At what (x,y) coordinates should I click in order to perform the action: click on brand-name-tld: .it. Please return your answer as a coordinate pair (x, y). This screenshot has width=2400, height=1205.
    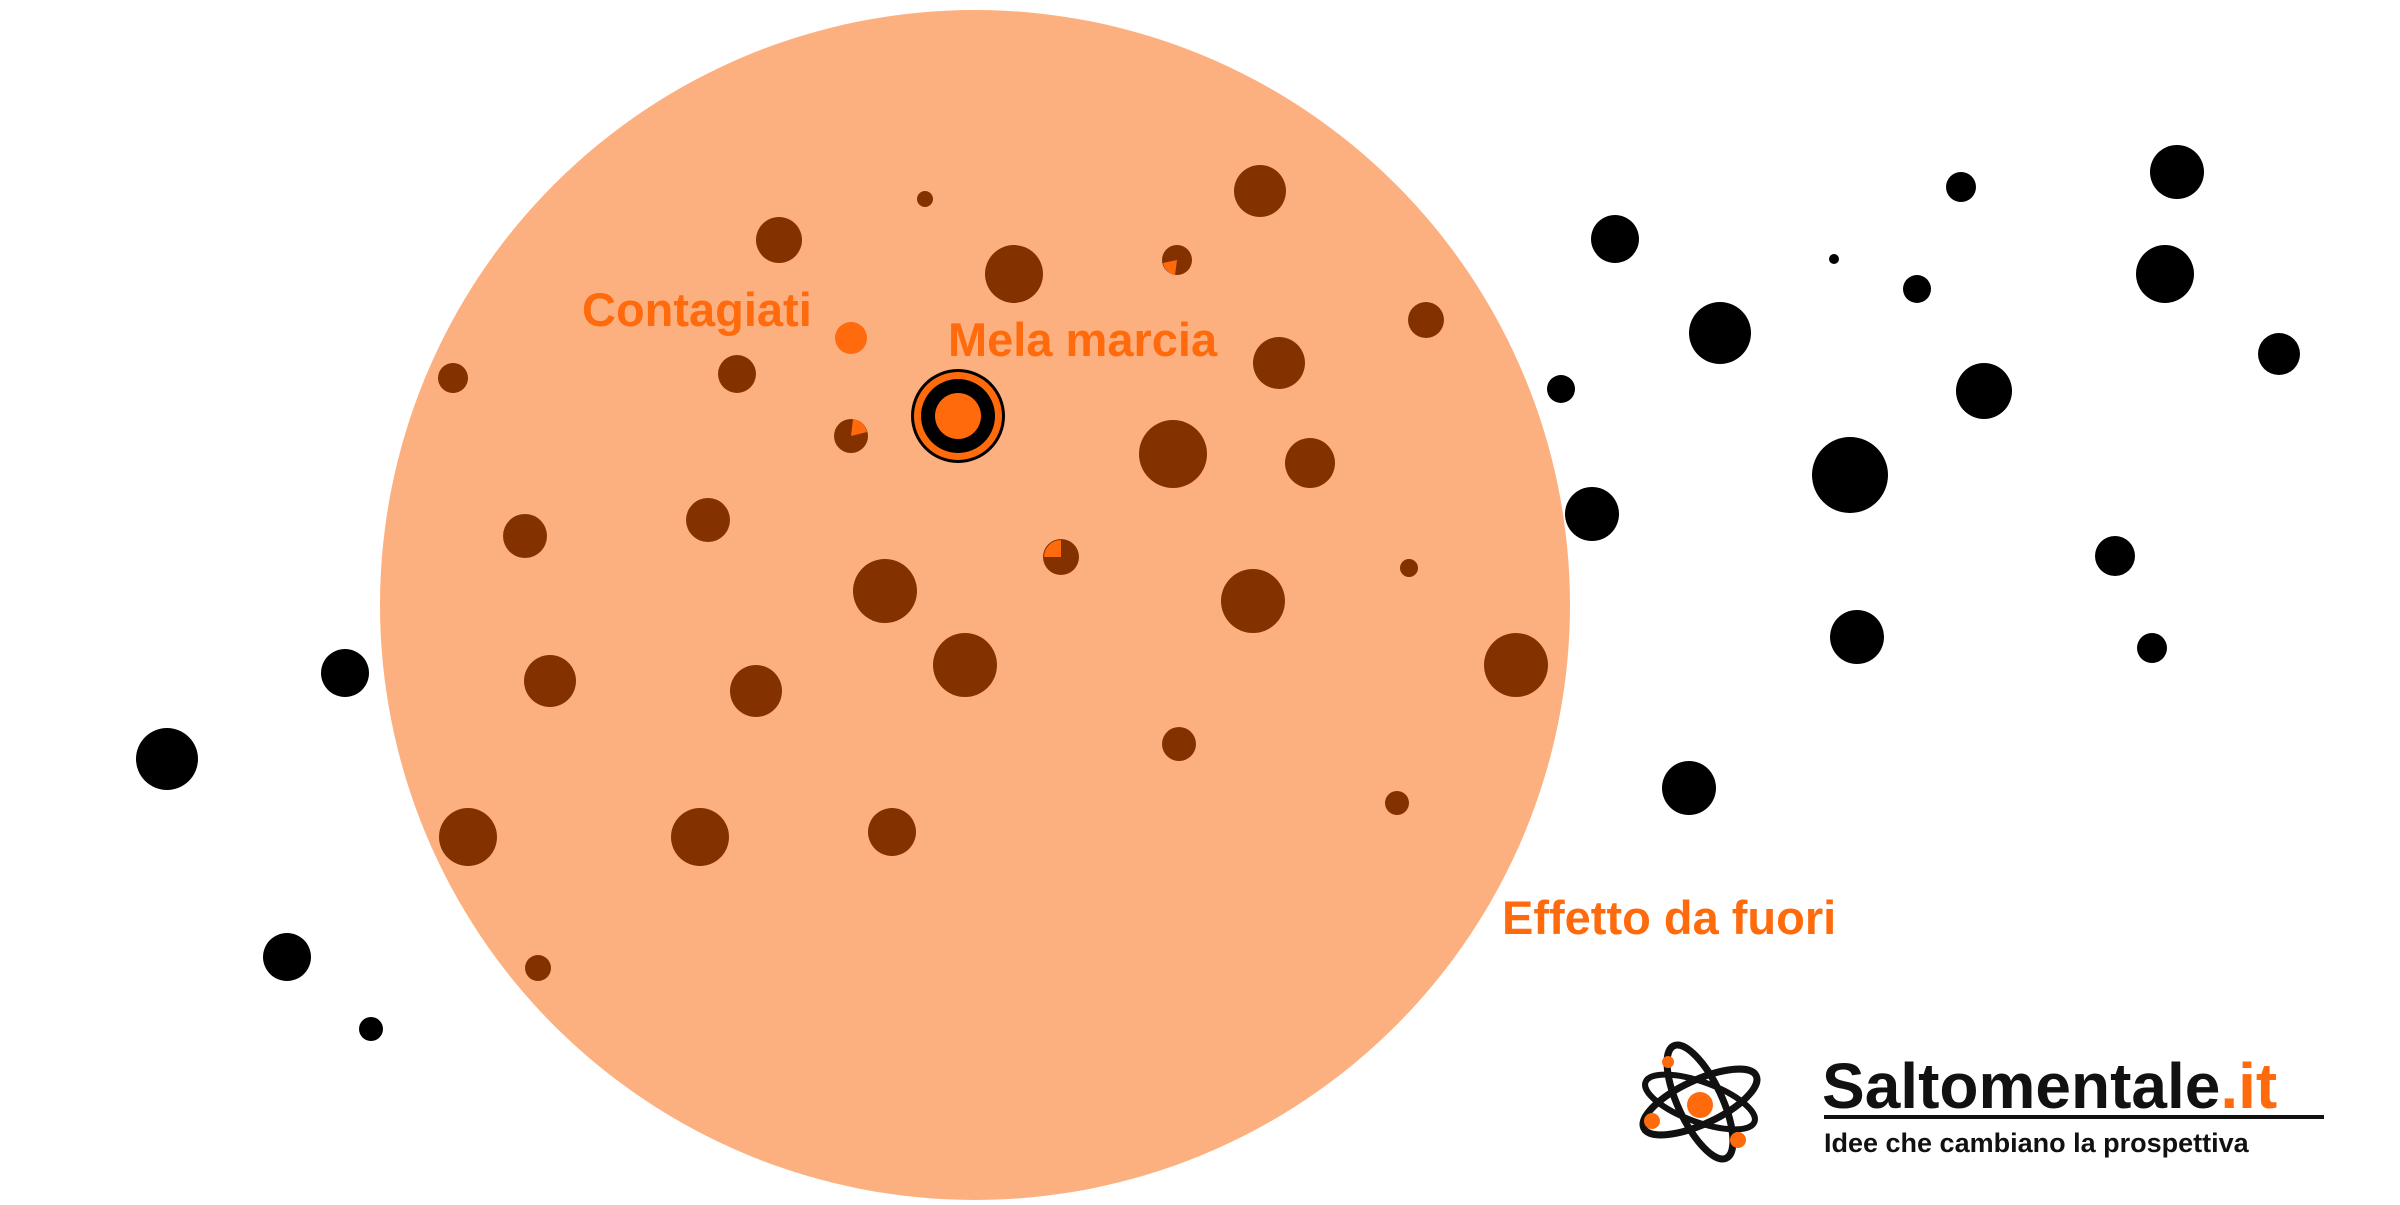
    Looking at the image, I should click on (2248, 1086).